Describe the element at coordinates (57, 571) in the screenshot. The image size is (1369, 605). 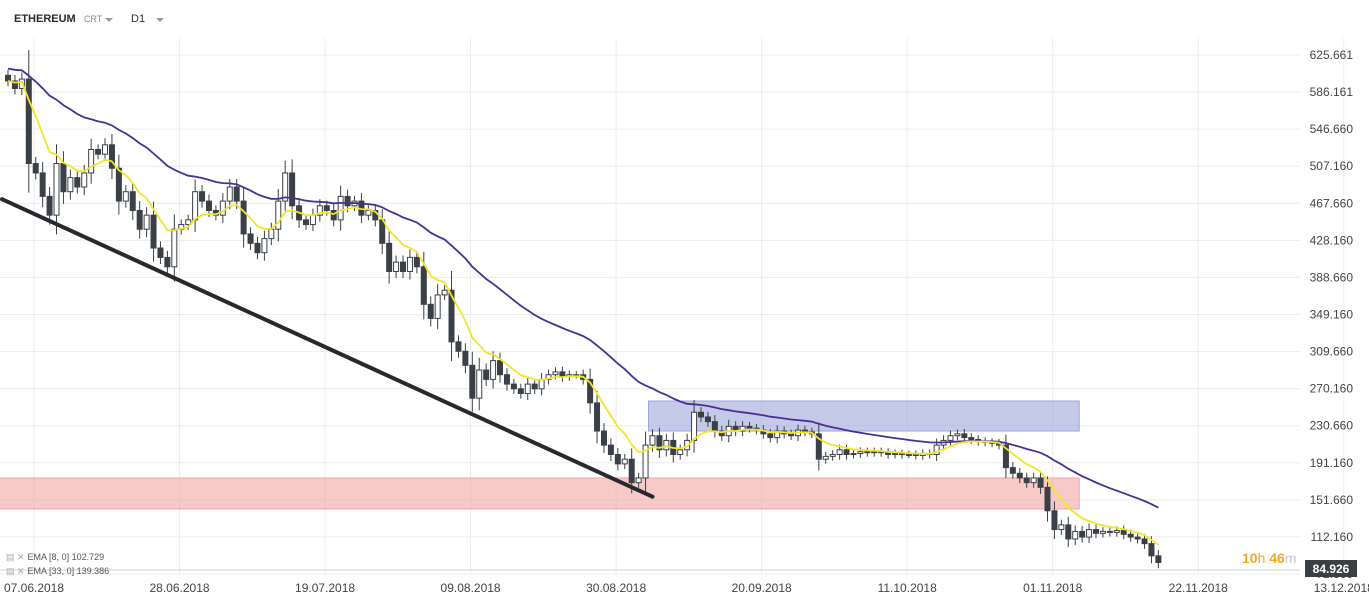
I see `legend-ema-slow: ▤ ✕ EMA [33, 0] 139.386` at that location.